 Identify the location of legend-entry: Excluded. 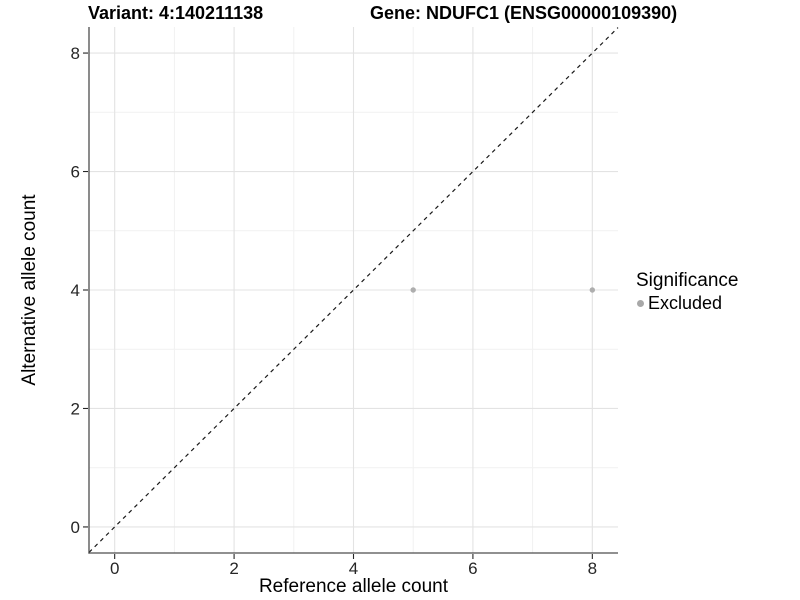
(687, 303).